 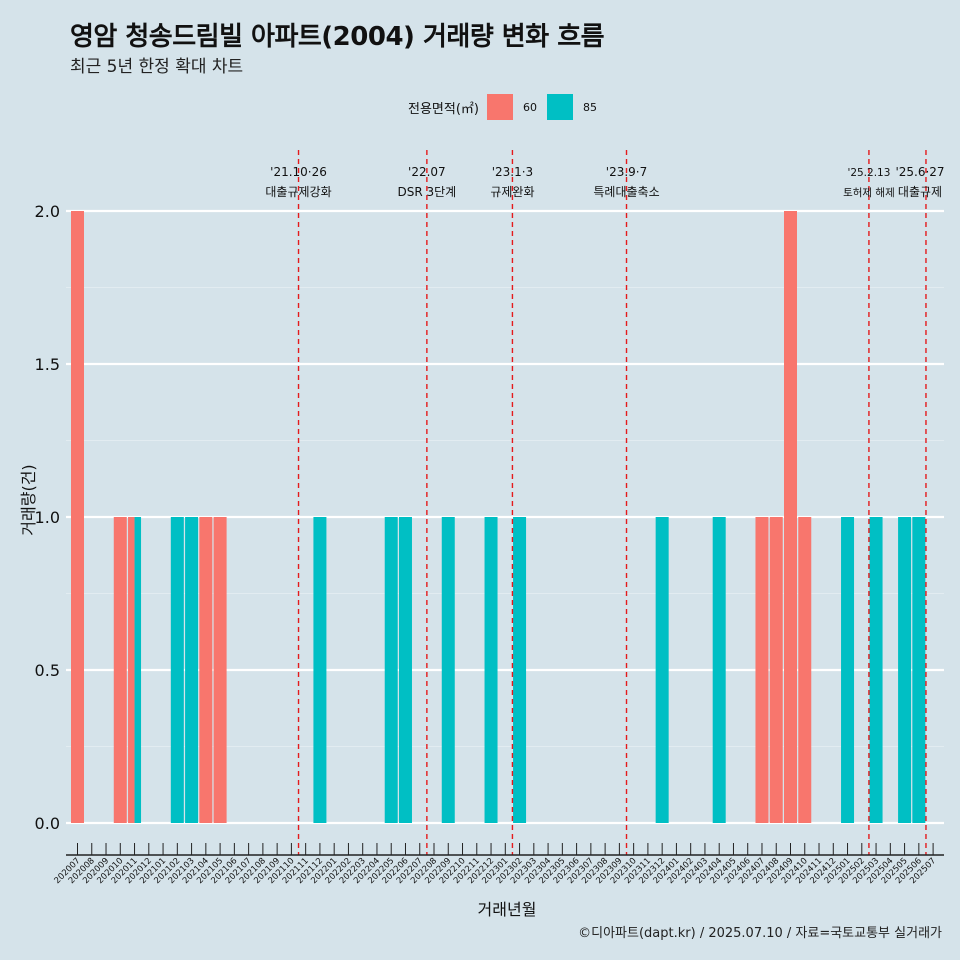 I want to click on event-date: '25.6·27, so click(x=919, y=172).